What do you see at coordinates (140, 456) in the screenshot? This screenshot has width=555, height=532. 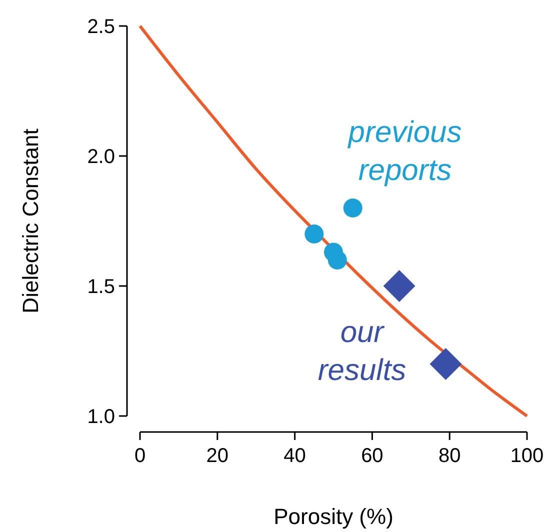 I see `x-tick-label: 0` at bounding box center [140, 456].